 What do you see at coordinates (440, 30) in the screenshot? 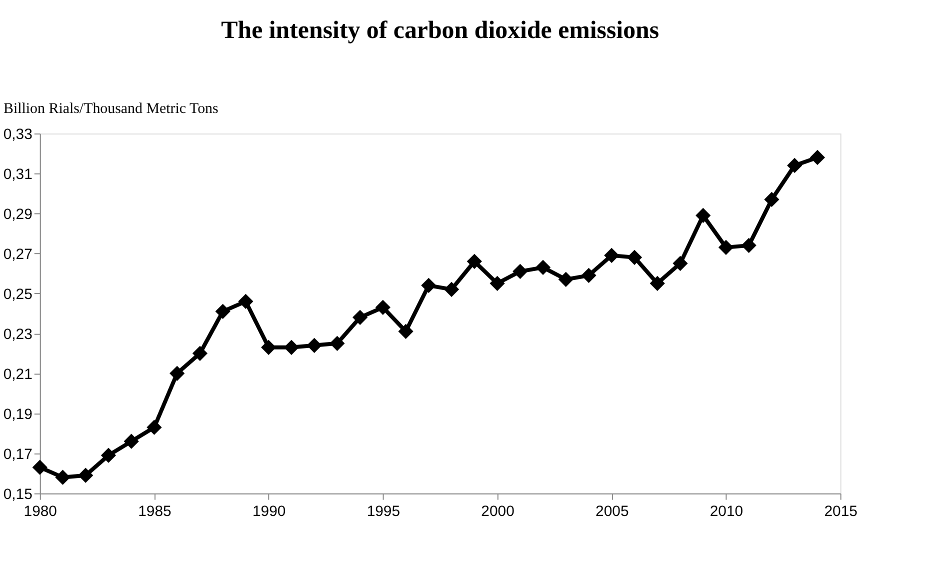
I see `chart-title: The intensity of carbon dioxide emissions` at bounding box center [440, 30].